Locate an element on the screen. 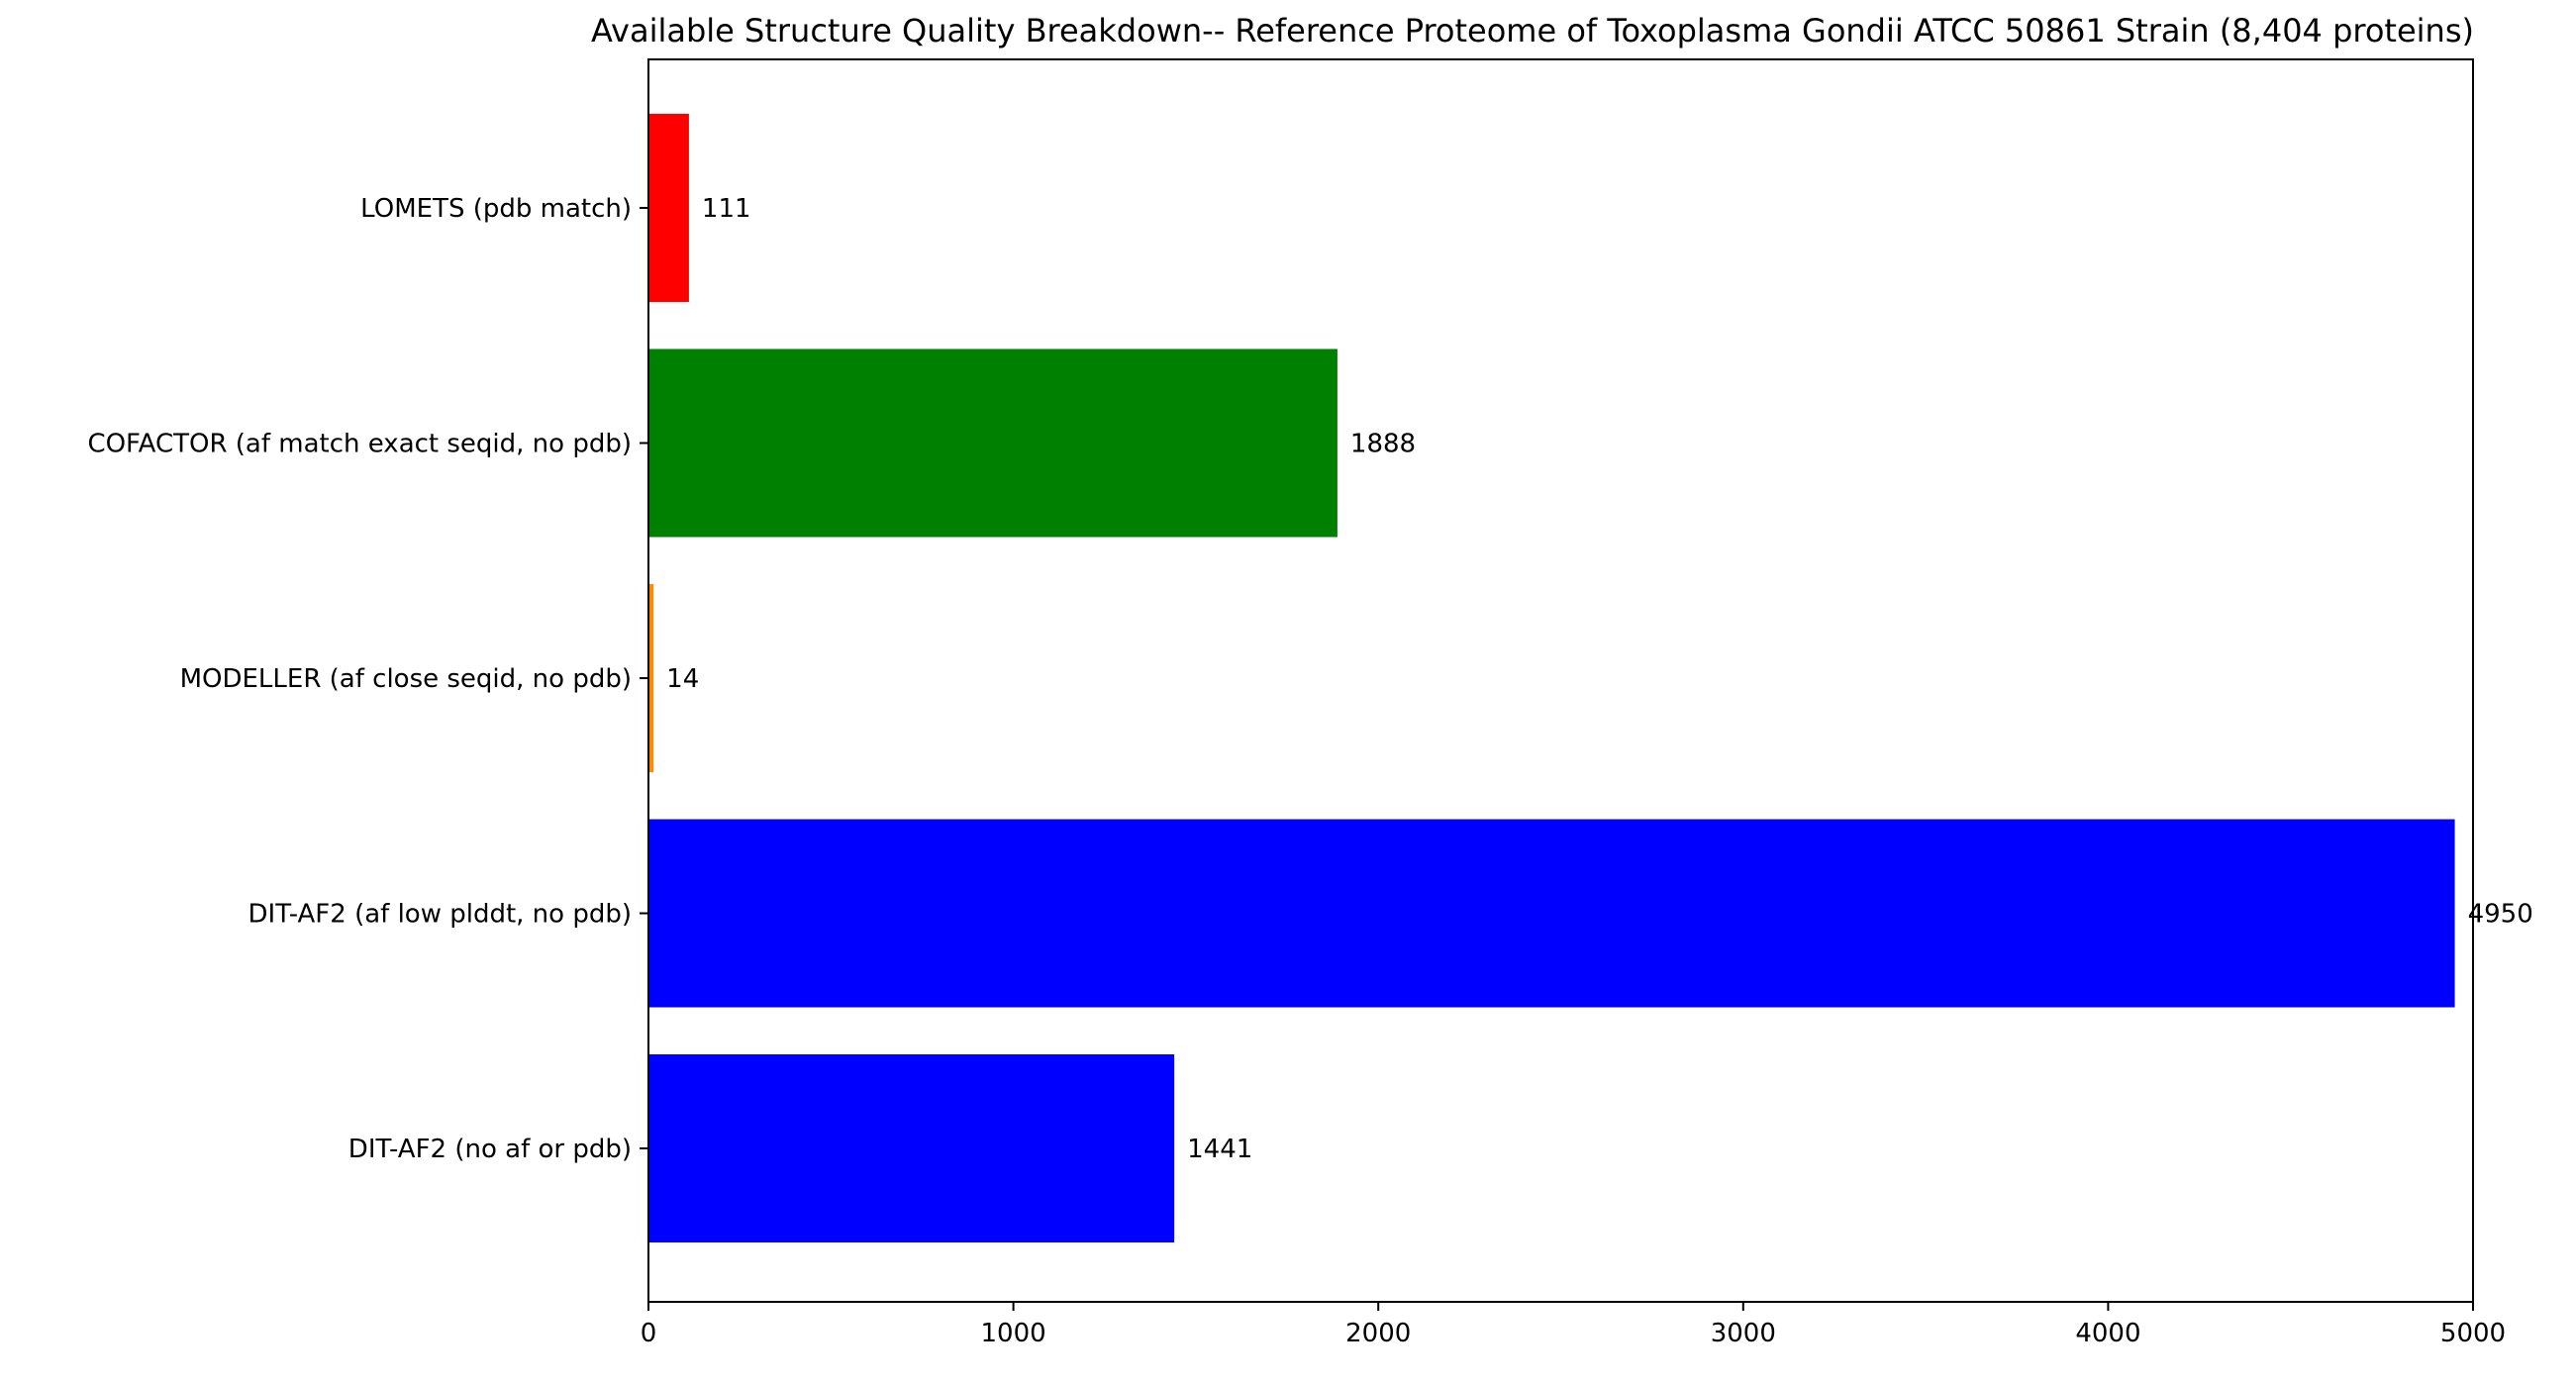  y-tick-label: LOMETS (pdb match) is located at coordinates (496, 209).